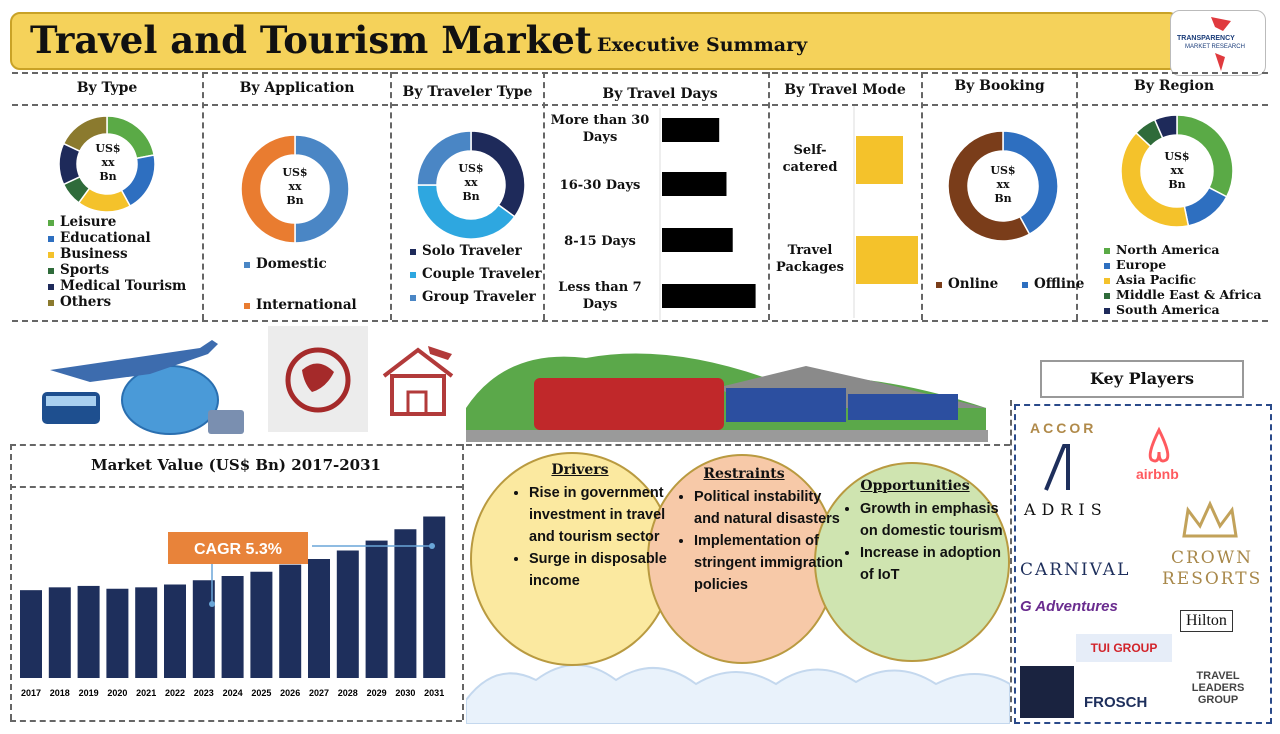 Image resolution: width=1280 pixels, height=734 pixels. I want to click on market-tick-label: 2022, so click(175, 693).